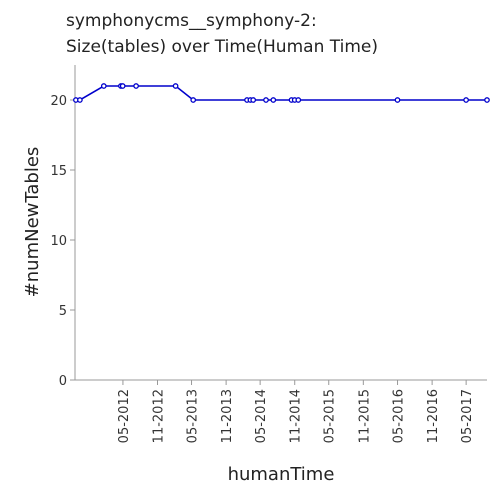  Describe the element at coordinates (193, 416) in the screenshot. I see `x-tick-label: 05-2013` at that location.